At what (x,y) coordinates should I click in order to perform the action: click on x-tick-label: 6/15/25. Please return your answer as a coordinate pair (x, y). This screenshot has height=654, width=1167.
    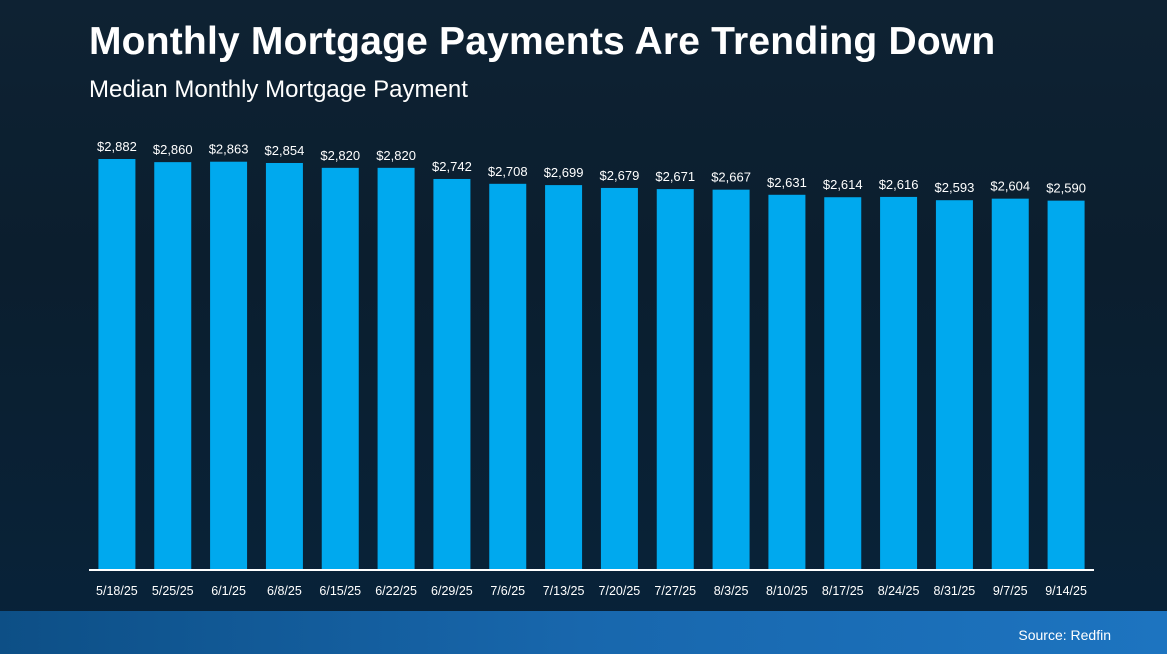
    Looking at the image, I should click on (340, 591).